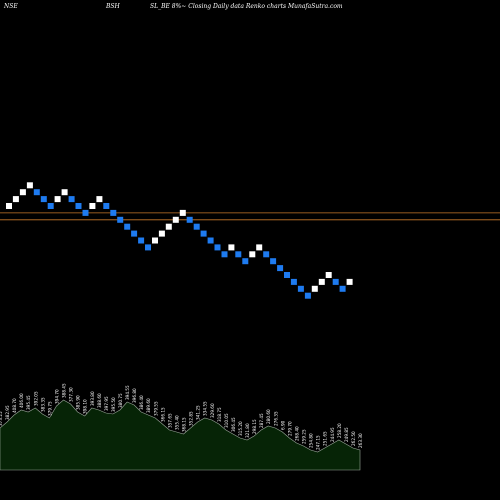  I want to click on volume-label: 380.75, so click(120, 400).